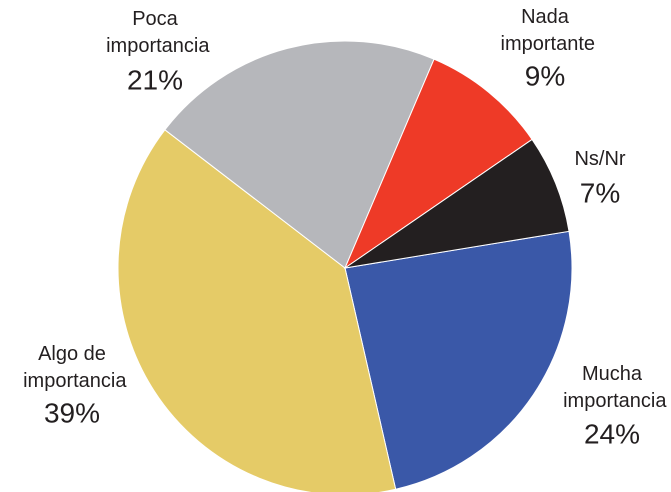  I want to click on label-line: Mucha, so click(612, 374).